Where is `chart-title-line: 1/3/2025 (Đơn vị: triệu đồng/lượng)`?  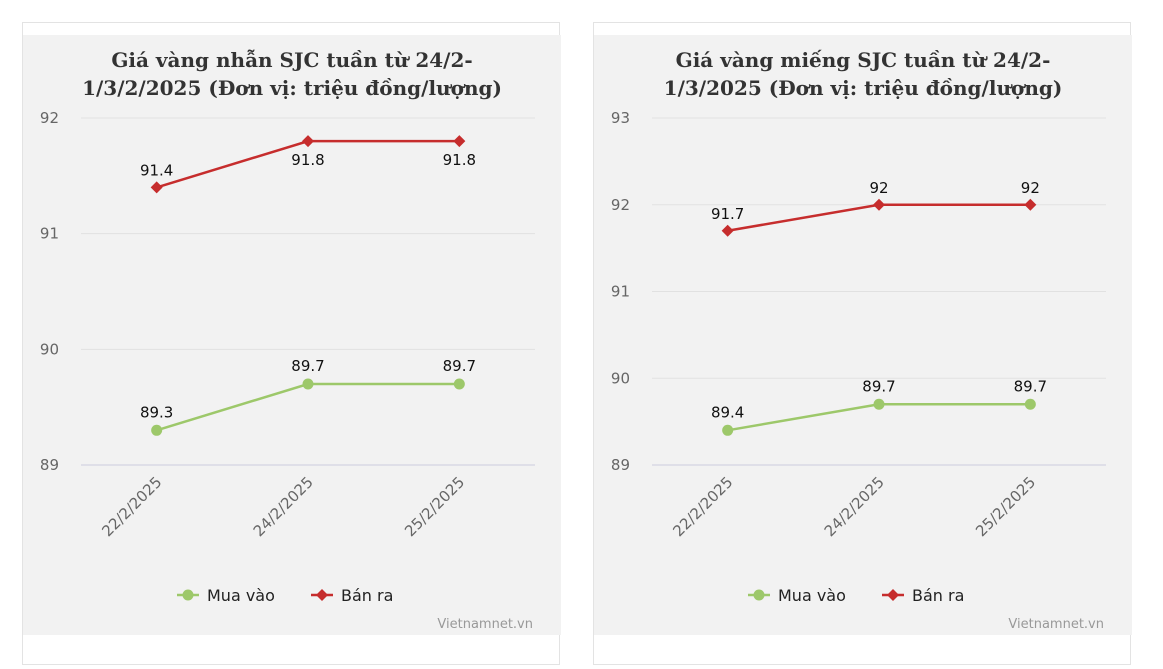
chart-title-line: 1/3/2025 (Đơn vị: triệu đồng/lượng) is located at coordinates (863, 88).